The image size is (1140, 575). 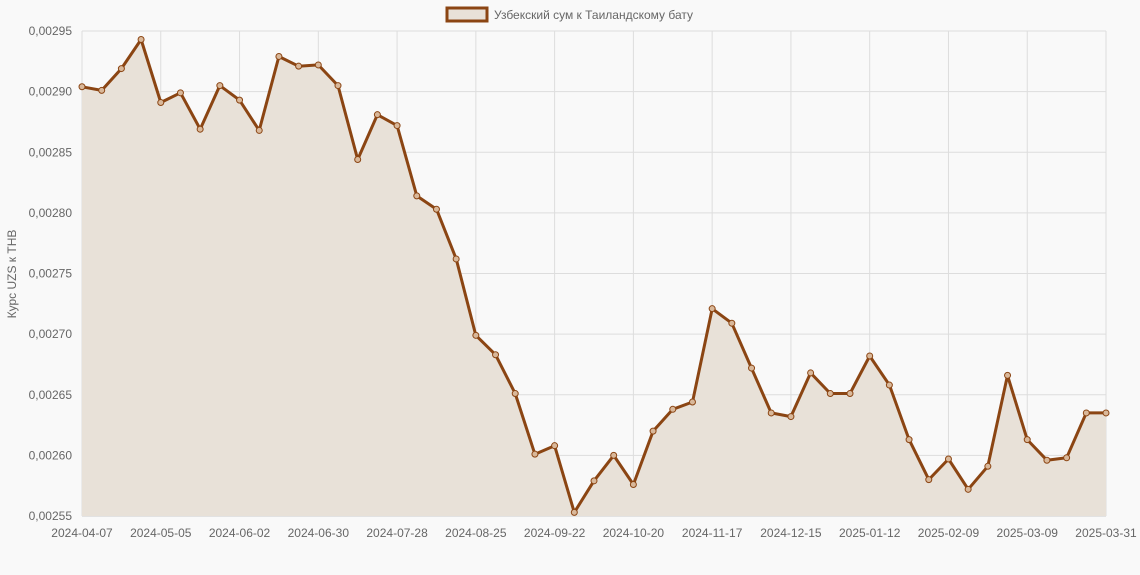 I want to click on x-tick-label: 2024-06-30, so click(x=319, y=533).